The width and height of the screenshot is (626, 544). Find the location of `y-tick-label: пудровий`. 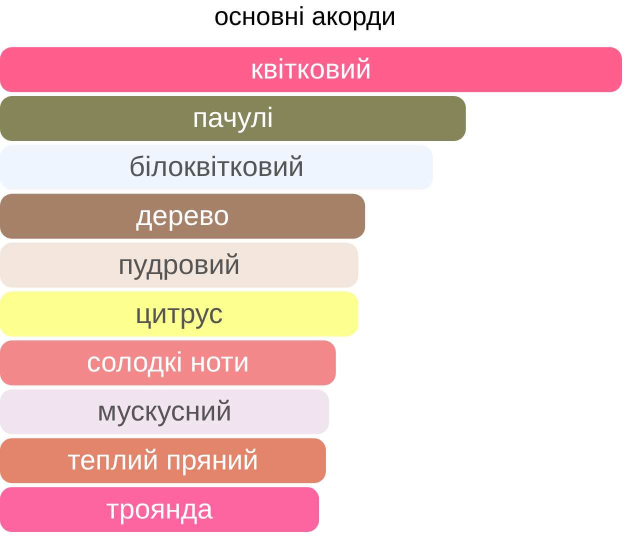

y-tick-label: пудровий is located at coordinates (179, 264).